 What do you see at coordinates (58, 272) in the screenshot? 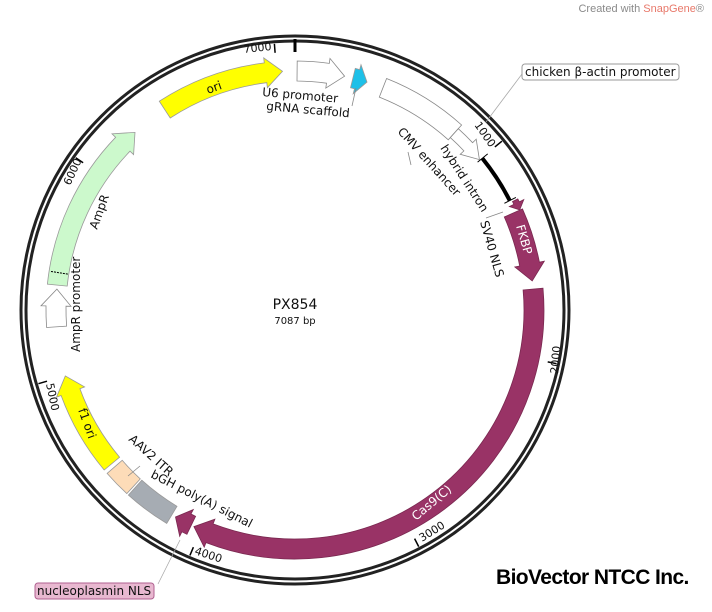
I see `ampr-dotted-marker` at bounding box center [58, 272].